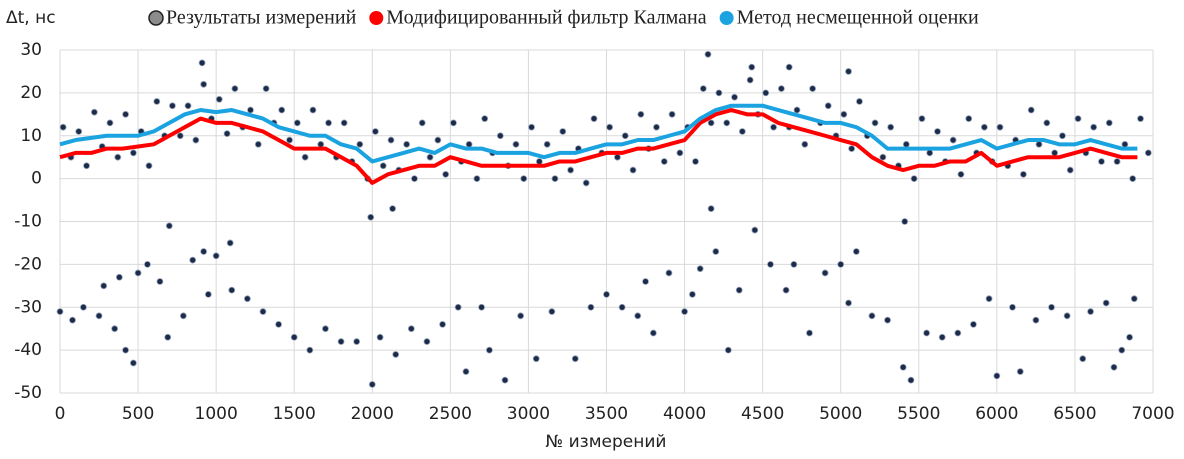 This screenshot has width=1184, height=459. I want to click on x-tick-label: 2000, so click(372, 414).